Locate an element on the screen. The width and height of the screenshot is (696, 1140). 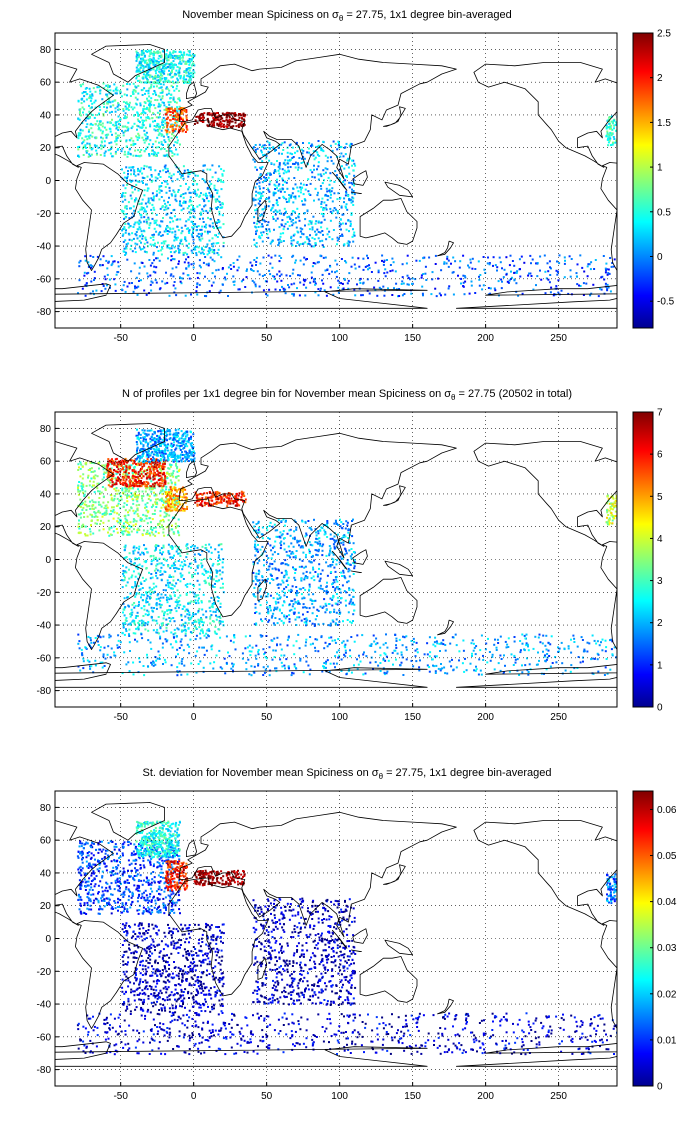
y-tick-label: 0 is located at coordinates (48, 181).